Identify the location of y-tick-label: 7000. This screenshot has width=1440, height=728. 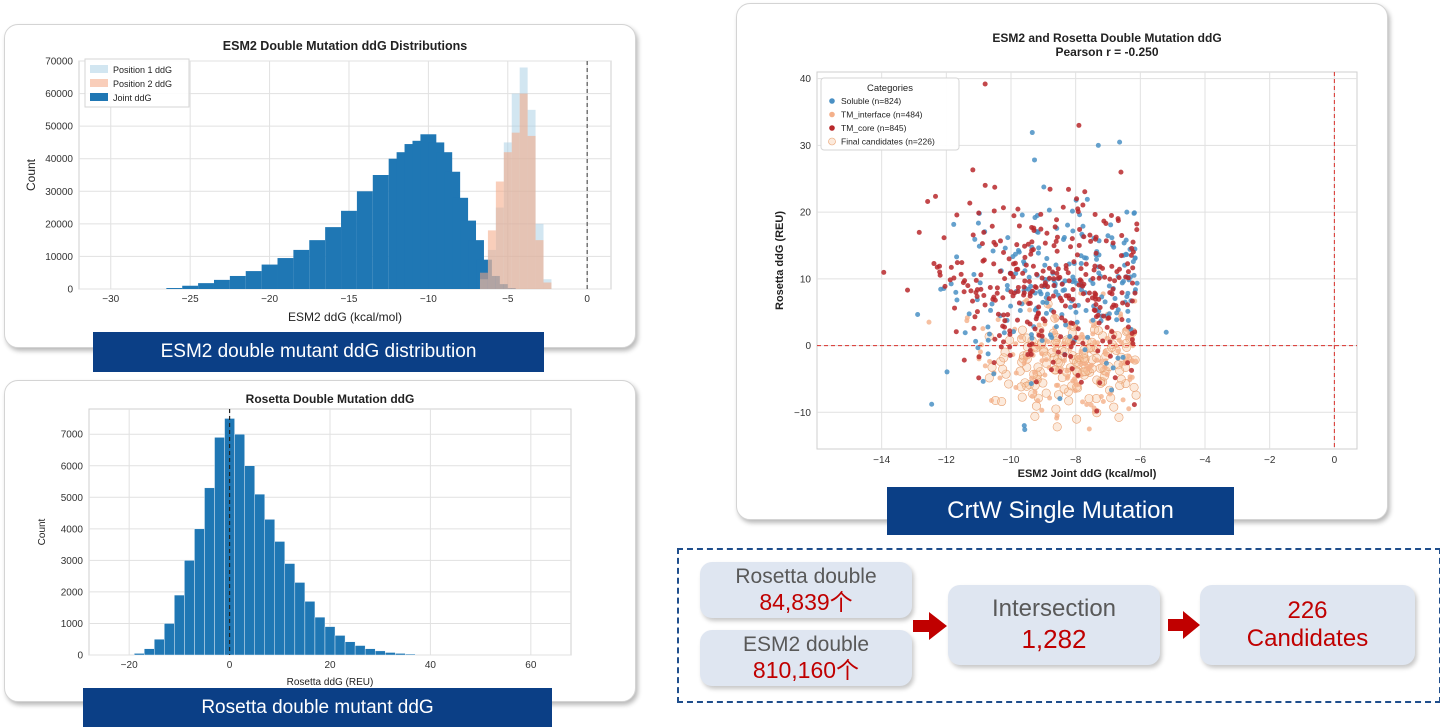
(72, 435).